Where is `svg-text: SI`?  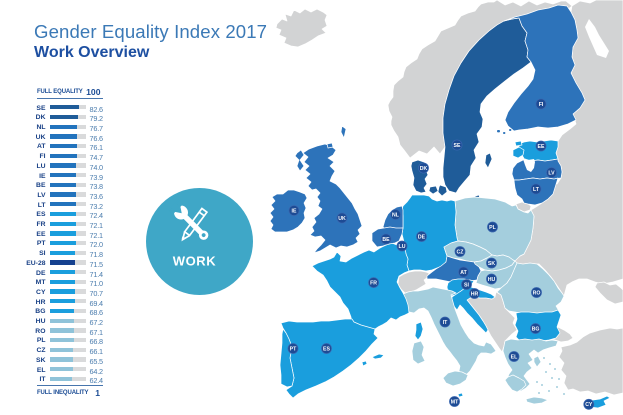
svg-text: SI is located at coordinates (466, 285).